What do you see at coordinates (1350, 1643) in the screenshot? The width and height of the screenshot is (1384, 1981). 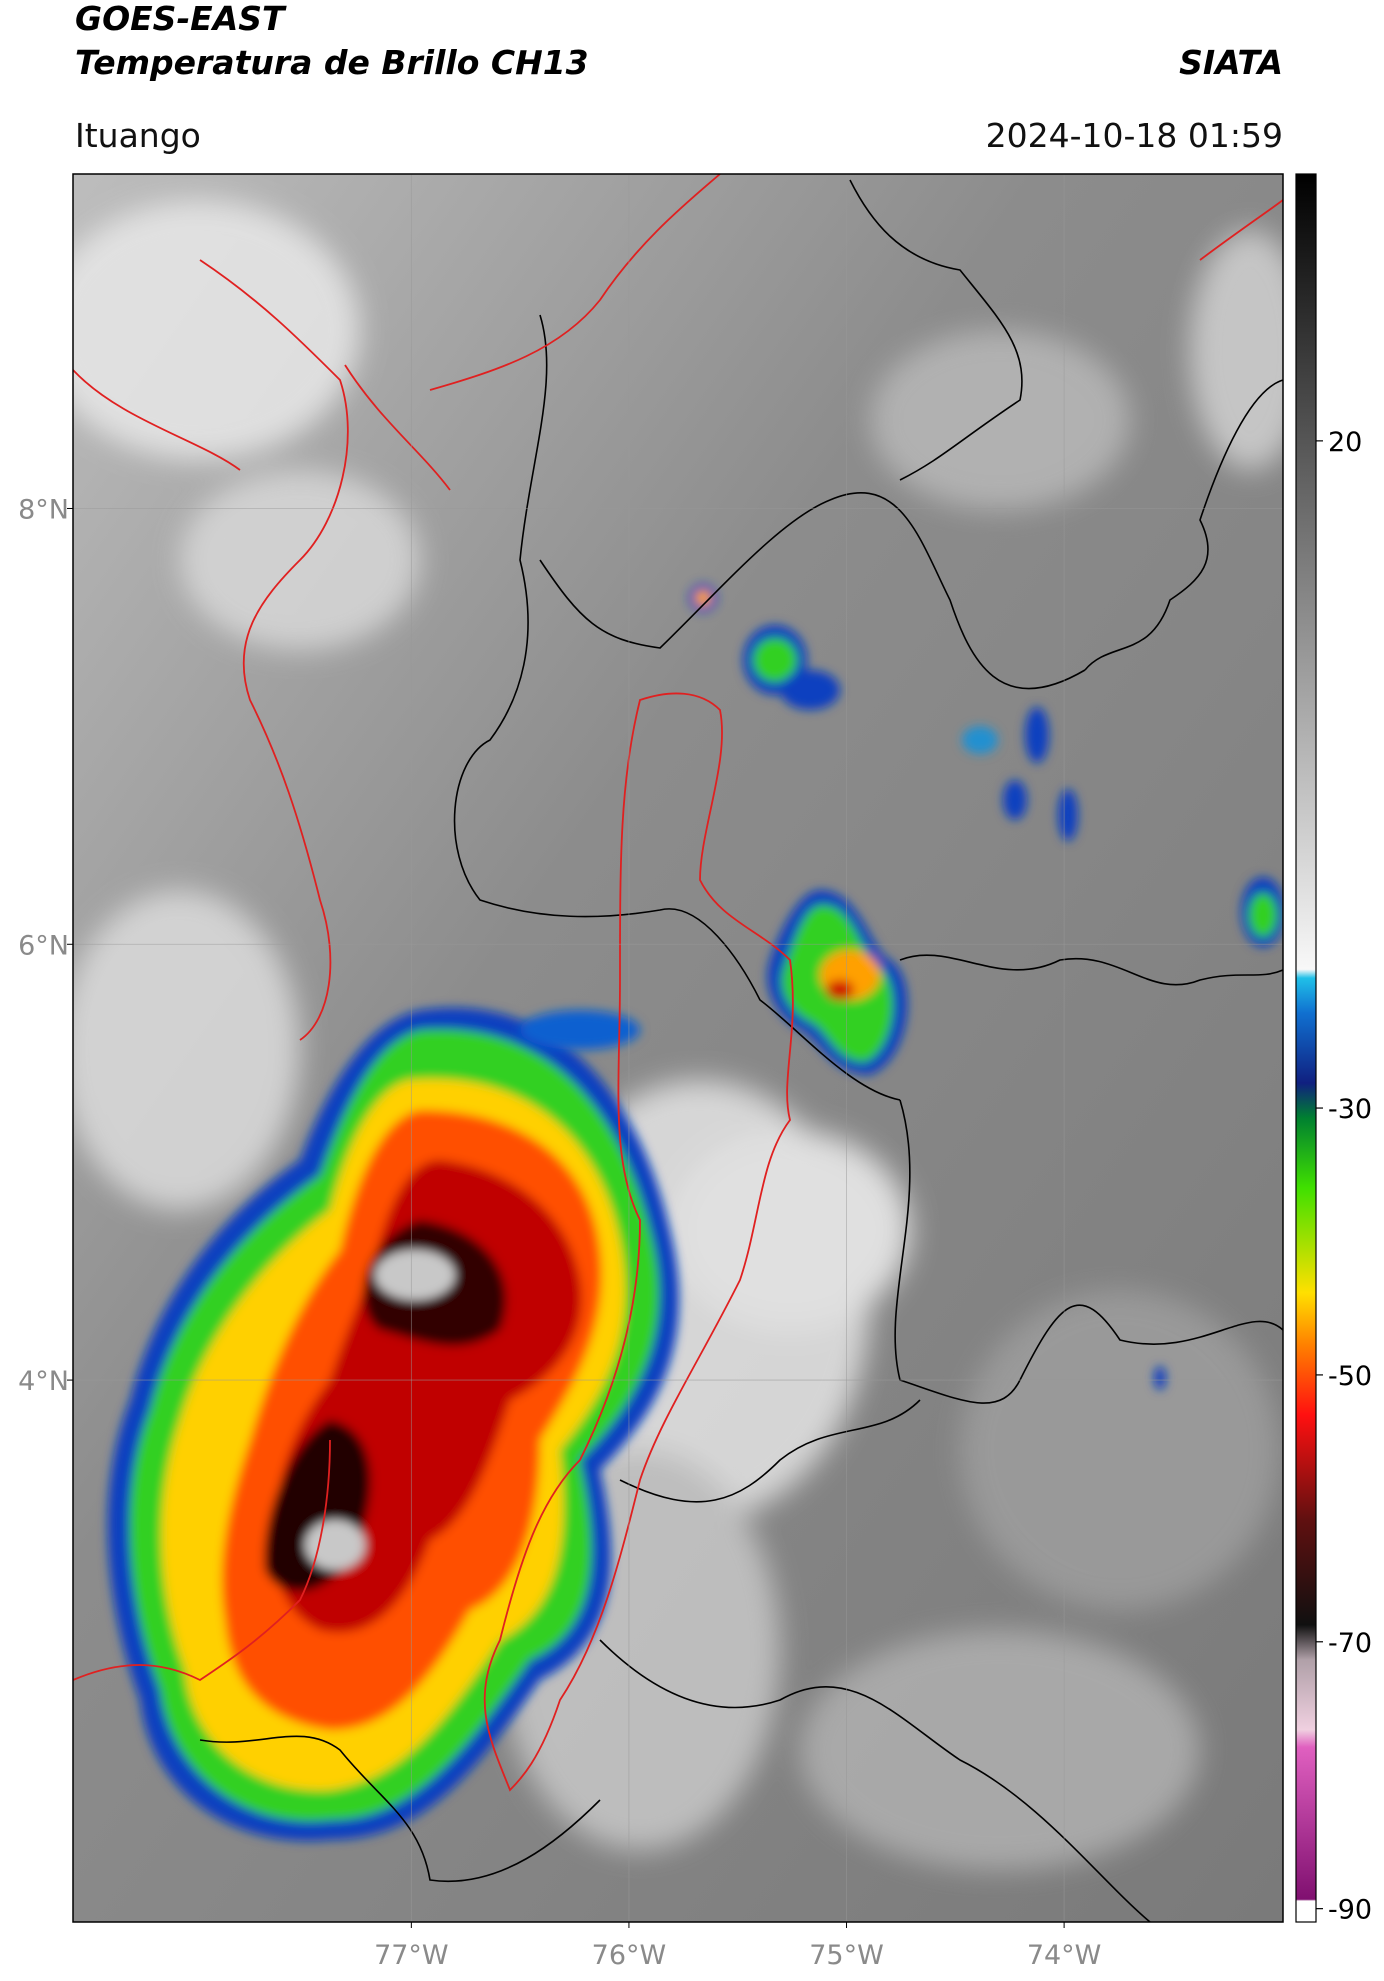 I see `colorbar-tick-label: -70` at bounding box center [1350, 1643].